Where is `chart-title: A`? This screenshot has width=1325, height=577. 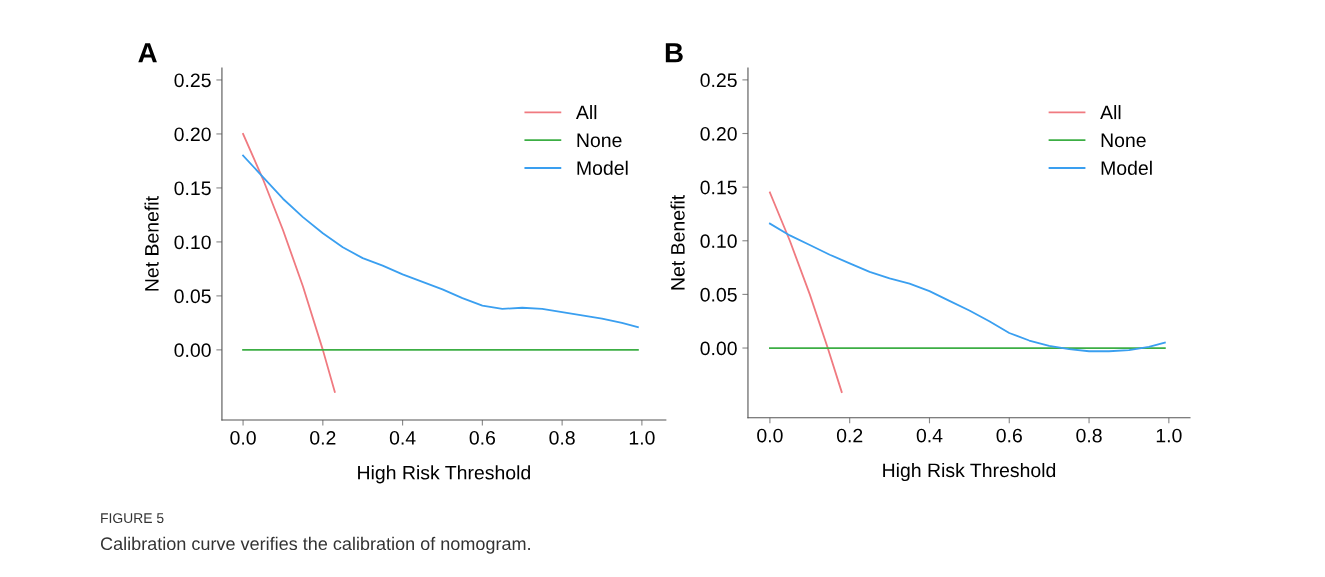 chart-title: A is located at coordinates (147, 53).